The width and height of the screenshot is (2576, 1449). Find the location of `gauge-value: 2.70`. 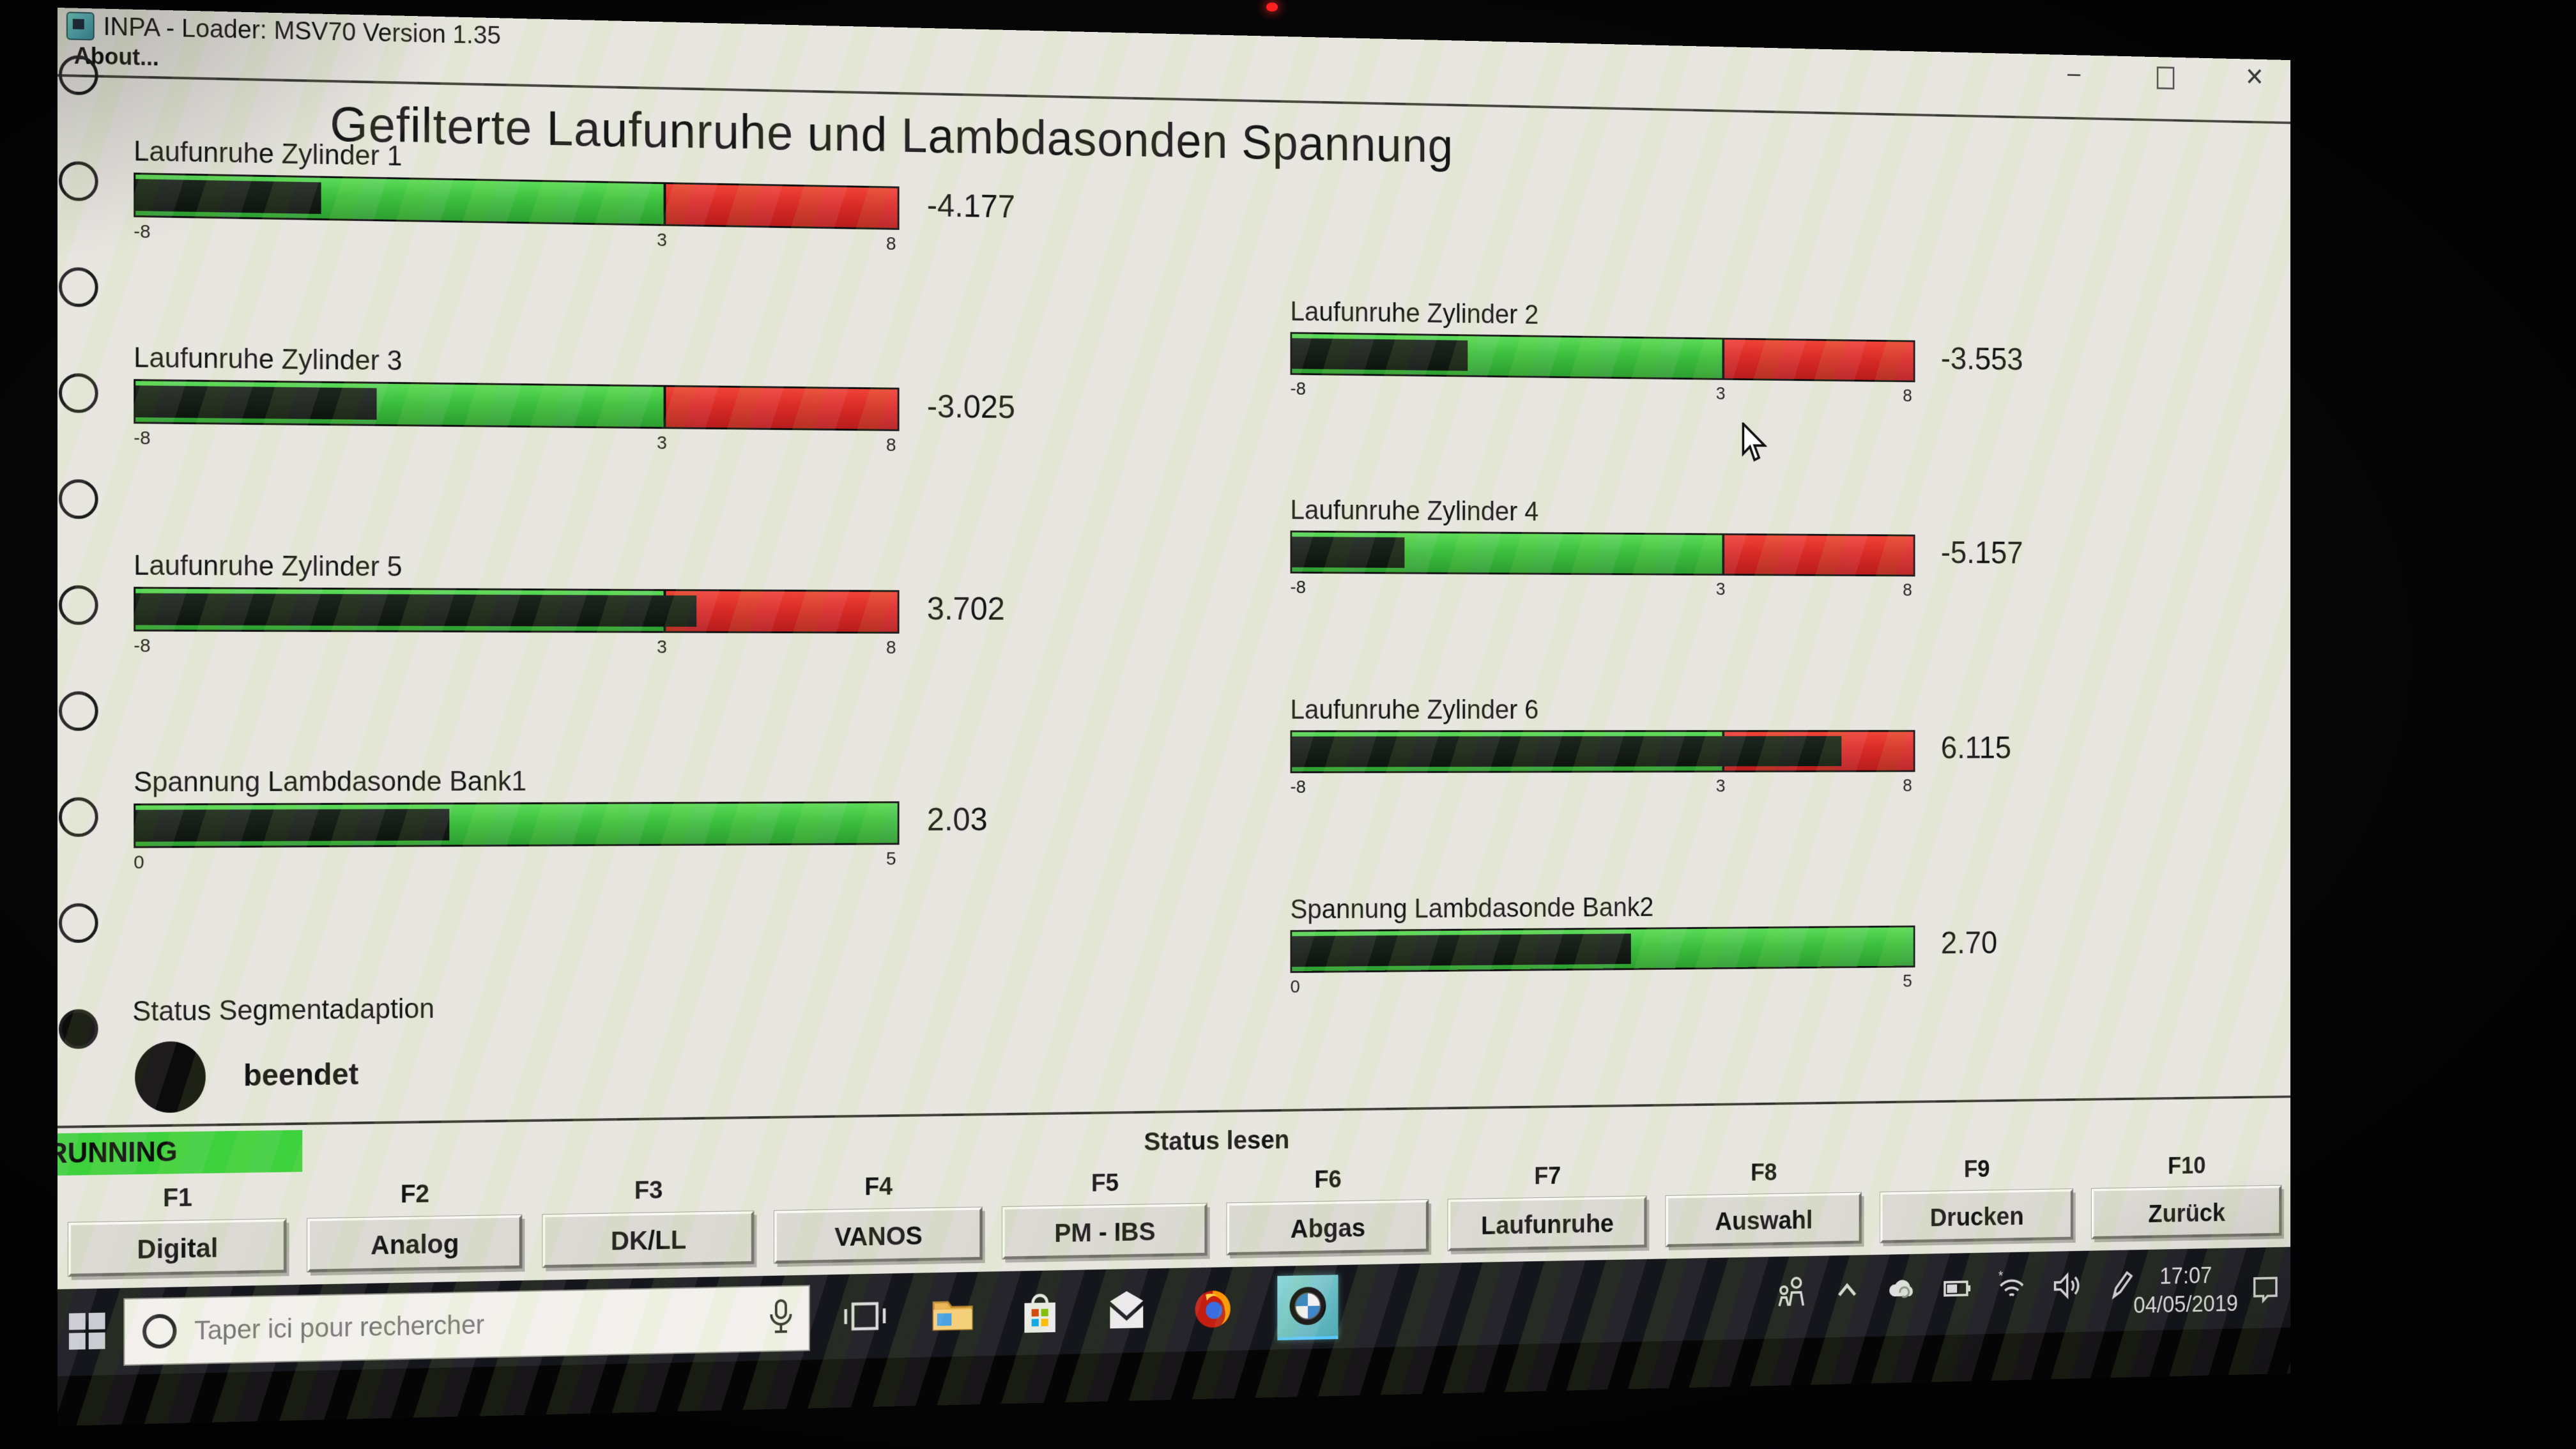

gauge-value: 2.70 is located at coordinates (1969, 943).